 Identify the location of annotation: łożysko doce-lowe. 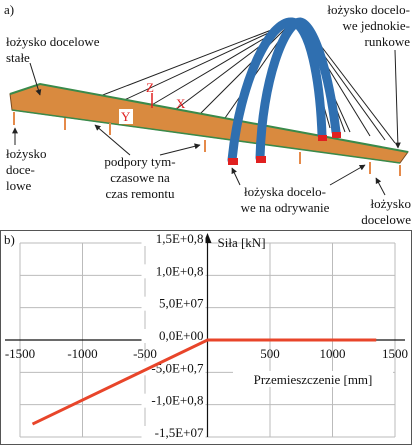
(26, 169).